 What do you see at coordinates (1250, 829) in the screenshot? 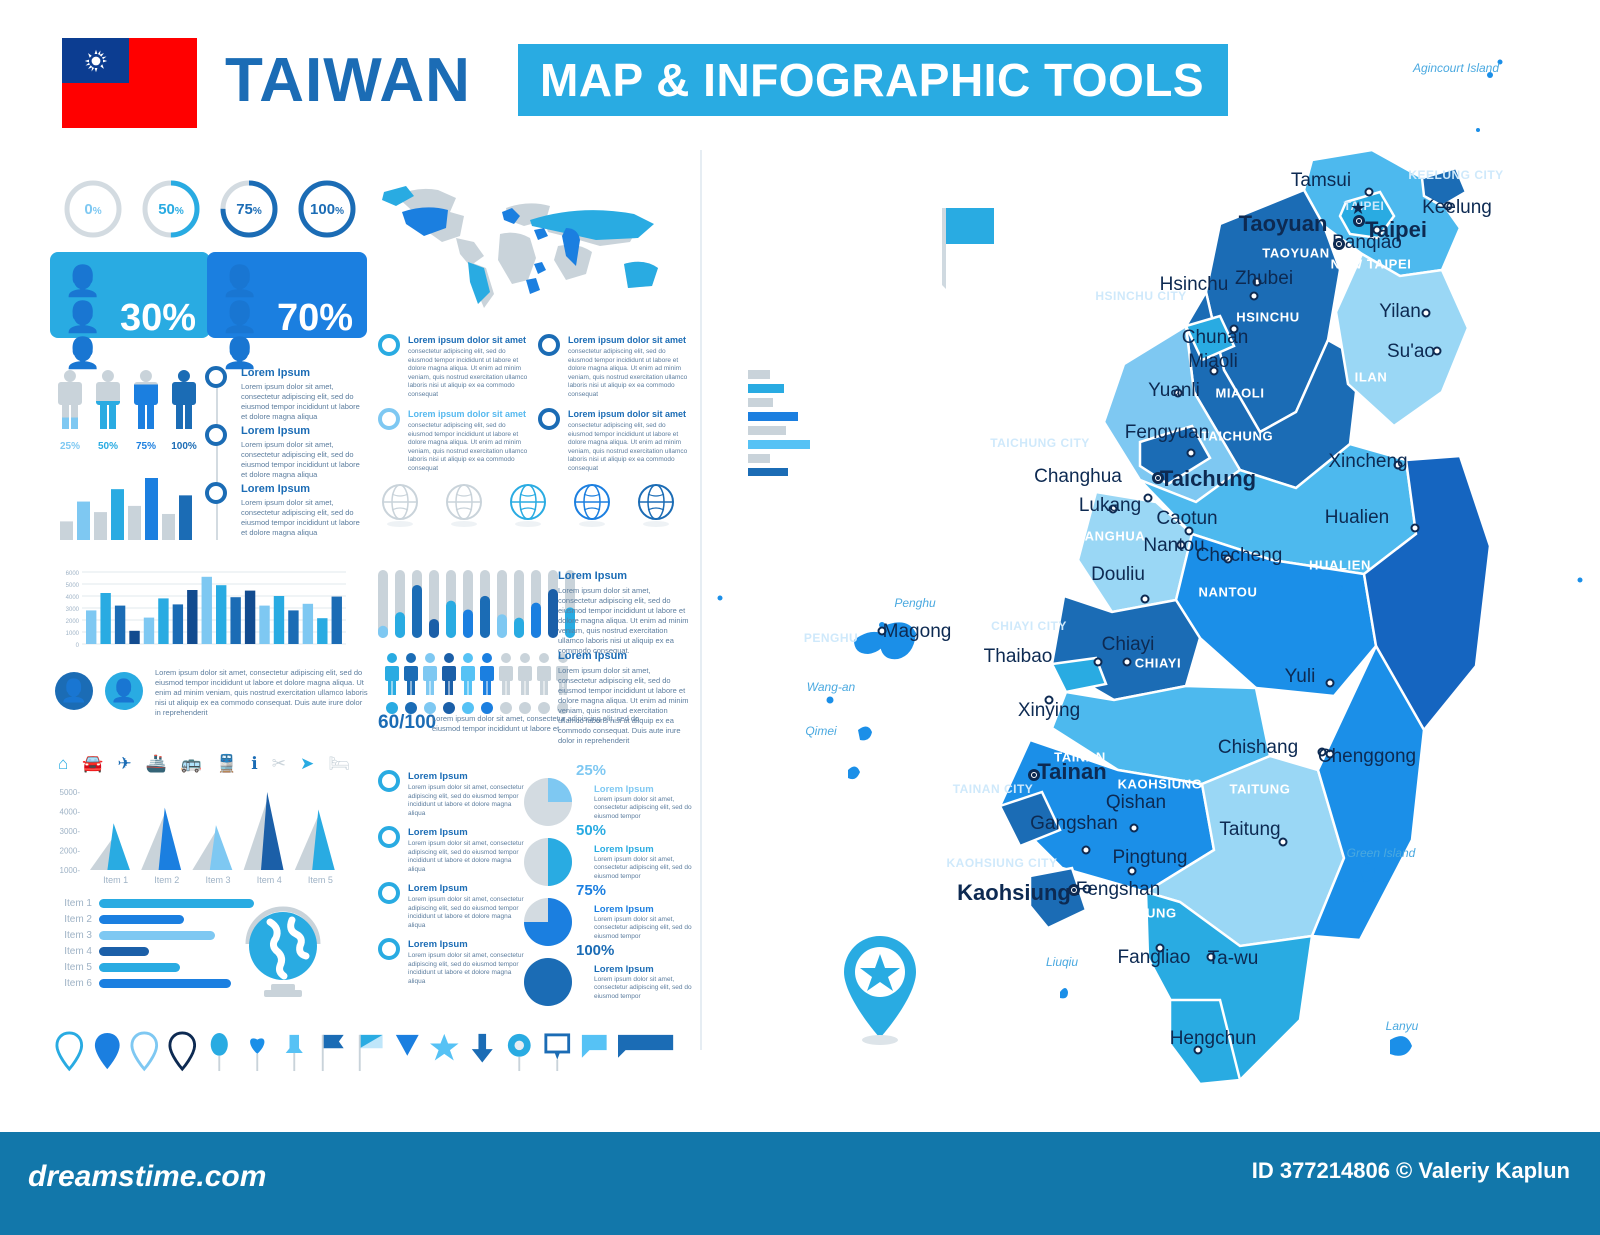
I see `map-city-label: Taitung` at bounding box center [1250, 829].